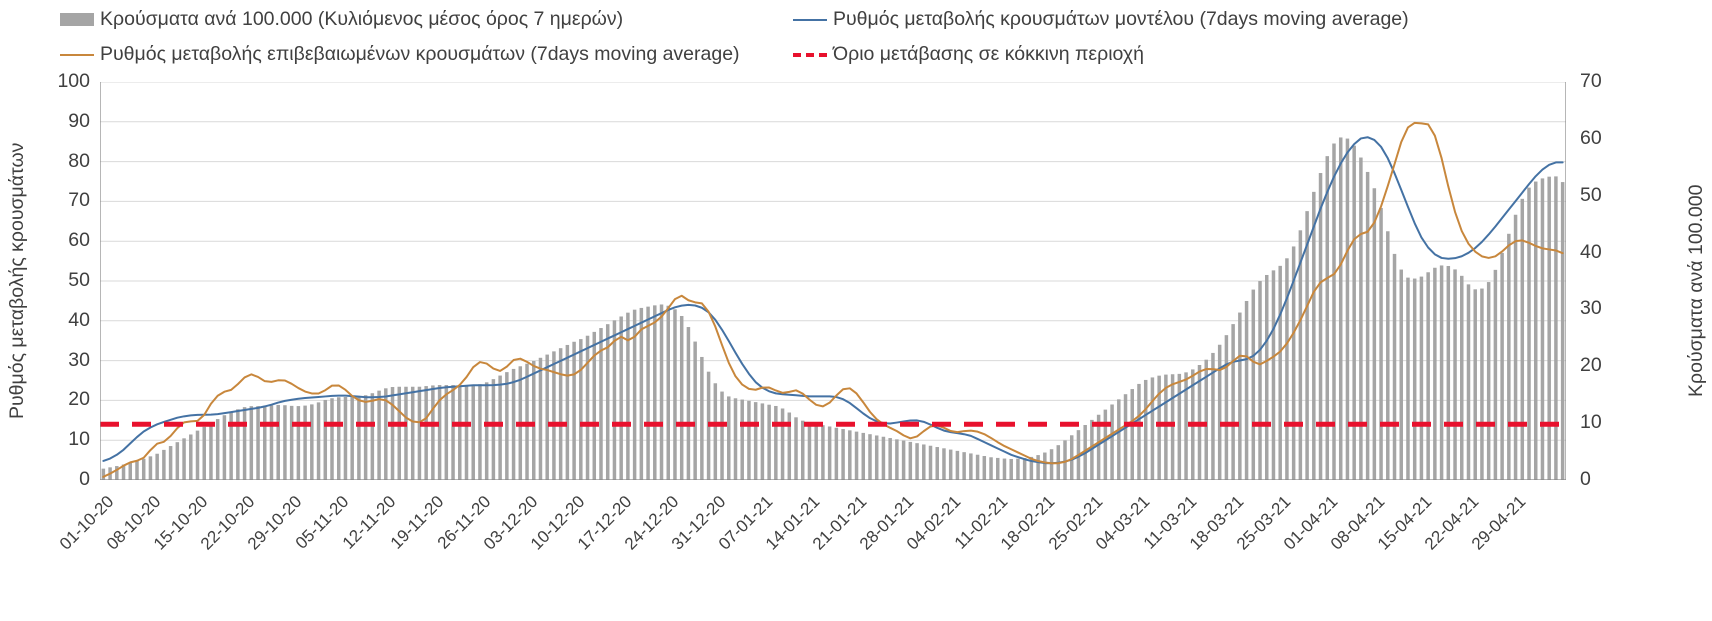 This screenshot has height=621, width=1712. What do you see at coordinates (73, 81) in the screenshot?
I see `y-tick-left: 100` at bounding box center [73, 81].